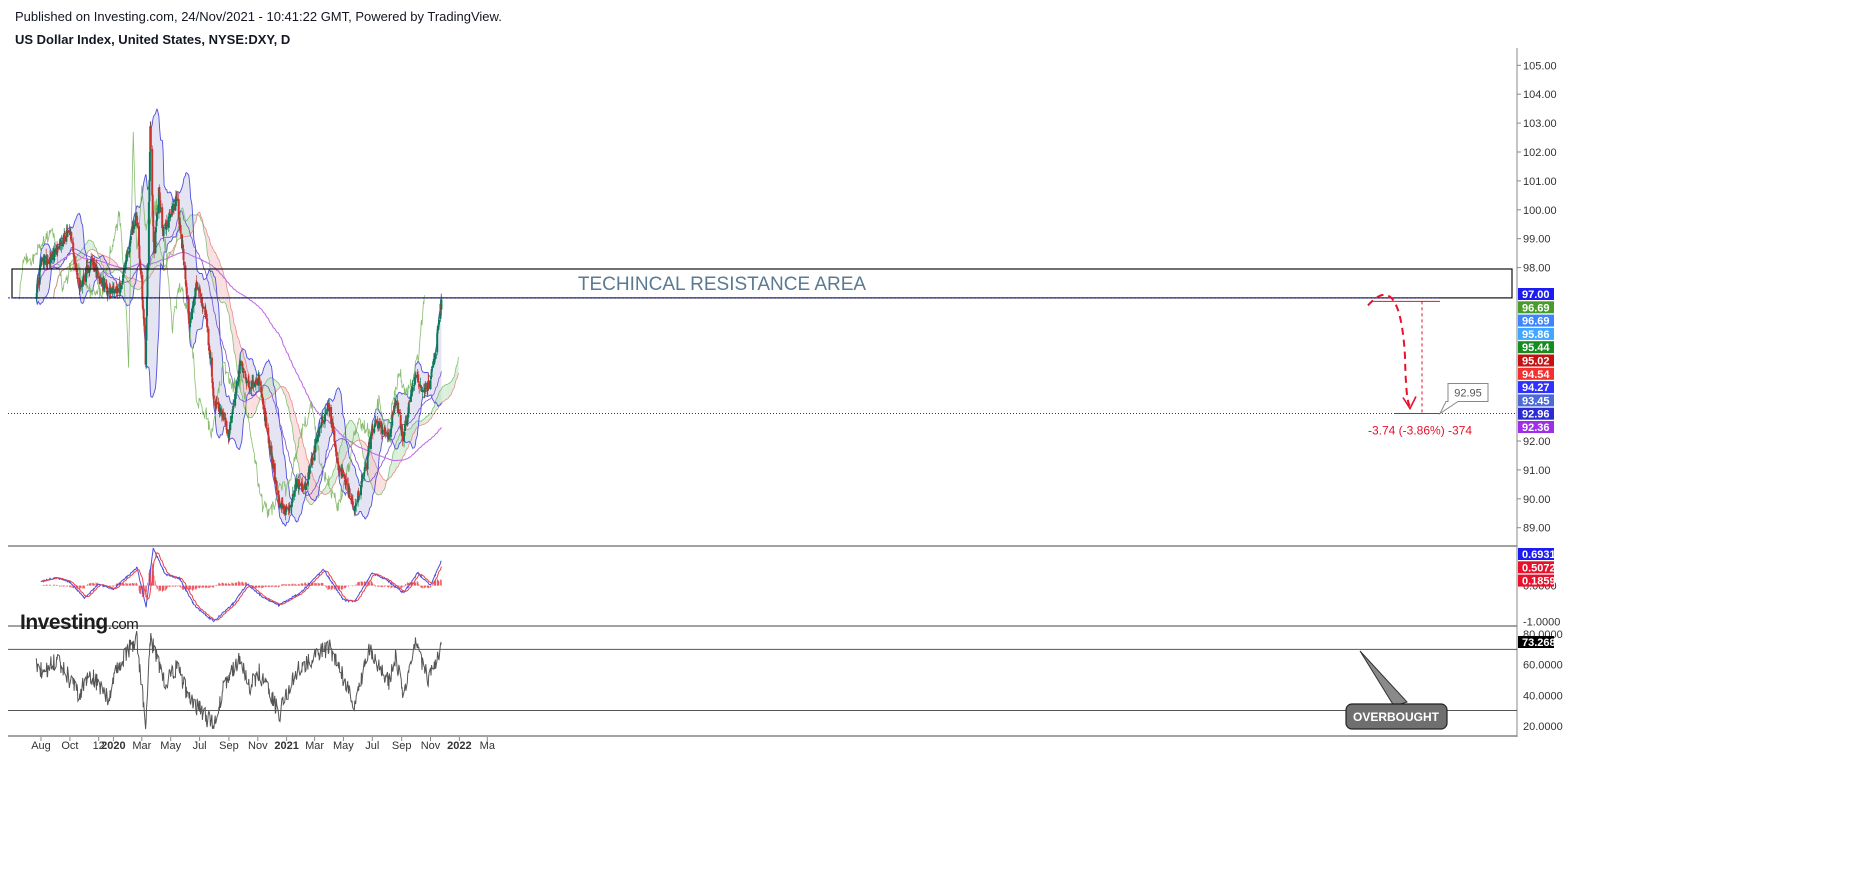 The width and height of the screenshot is (1853, 892). Describe the element at coordinates (1536, 567) in the screenshot. I see `macd-badge` at that location.